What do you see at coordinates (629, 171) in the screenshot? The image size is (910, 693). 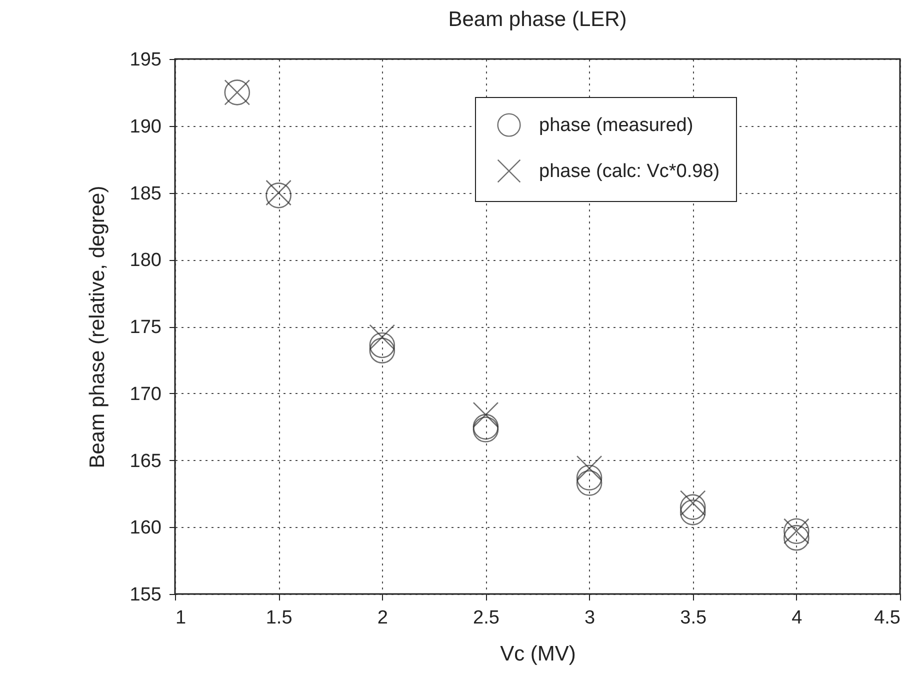 I see `legend-label: phase (calc: Vc*0.98)` at bounding box center [629, 171].